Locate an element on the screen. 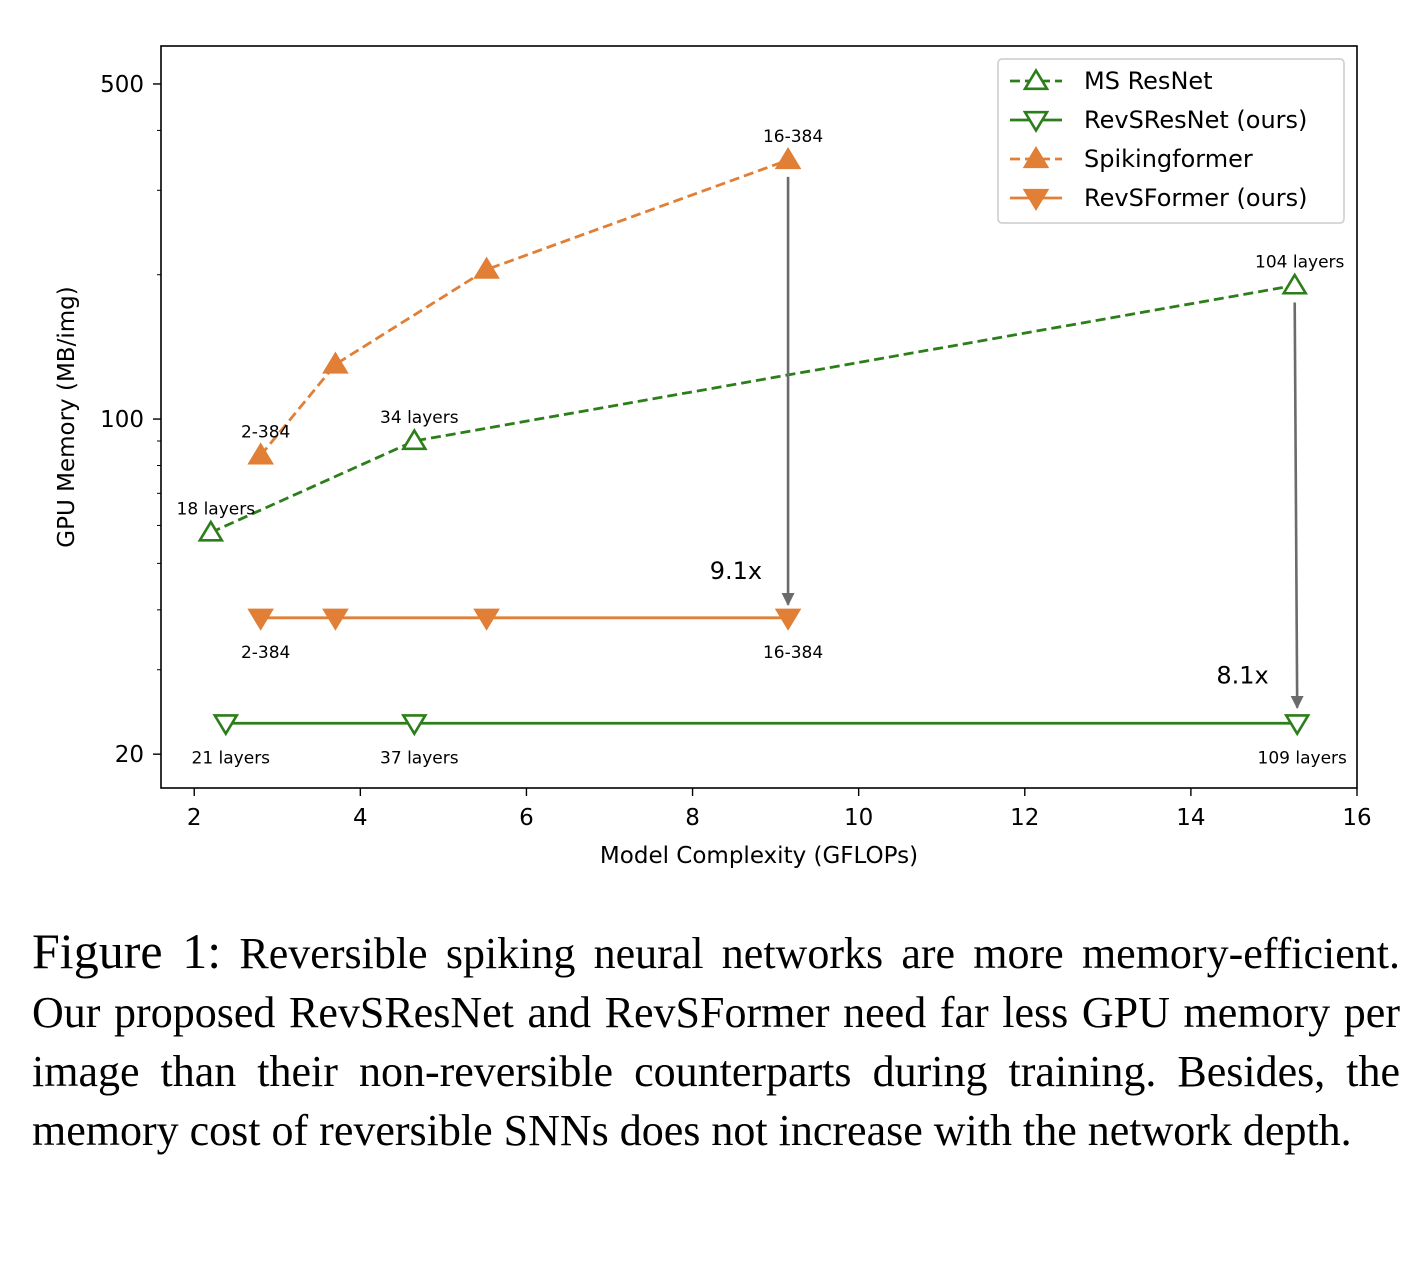 This screenshot has height=1268, width=1414. x-axis-label: Model Complexity (GFLOPs) is located at coordinates (759, 856).